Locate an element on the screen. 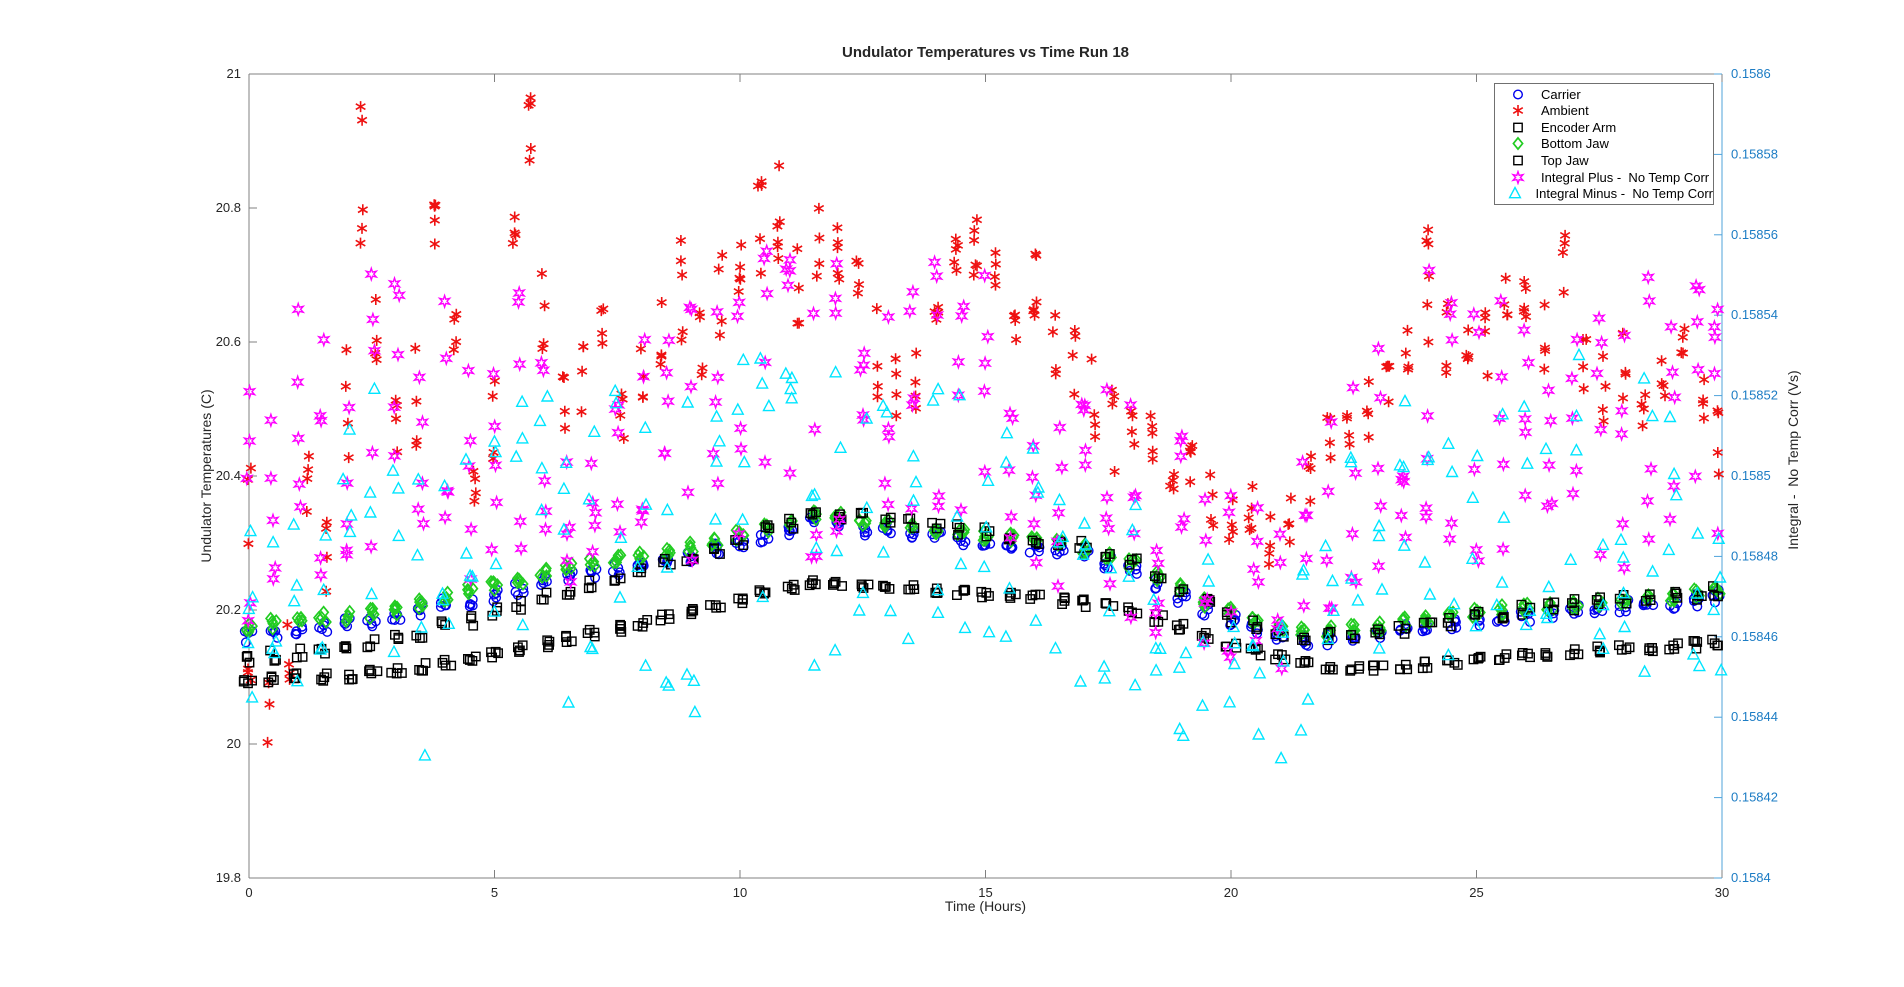 This screenshot has height=987, width=1904. legend-row-carrier: Carrier is located at coordinates (1604, 94).